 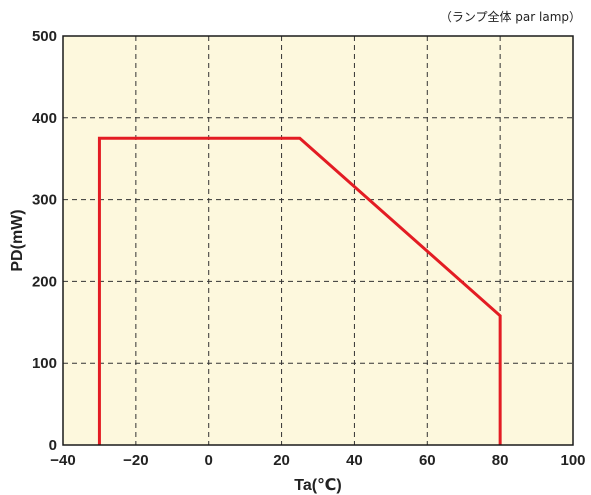 I want to click on x-tick-label: 80, so click(x=500, y=460).